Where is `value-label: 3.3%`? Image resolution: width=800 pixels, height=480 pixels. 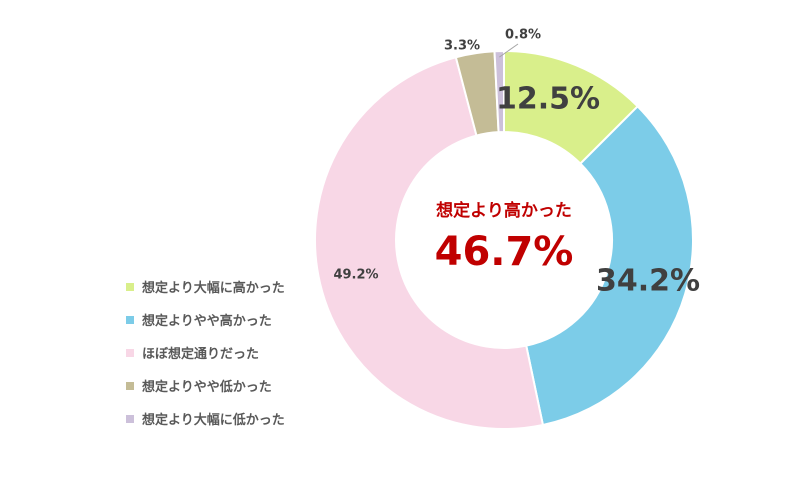
value-label: 3.3% is located at coordinates (462, 46).